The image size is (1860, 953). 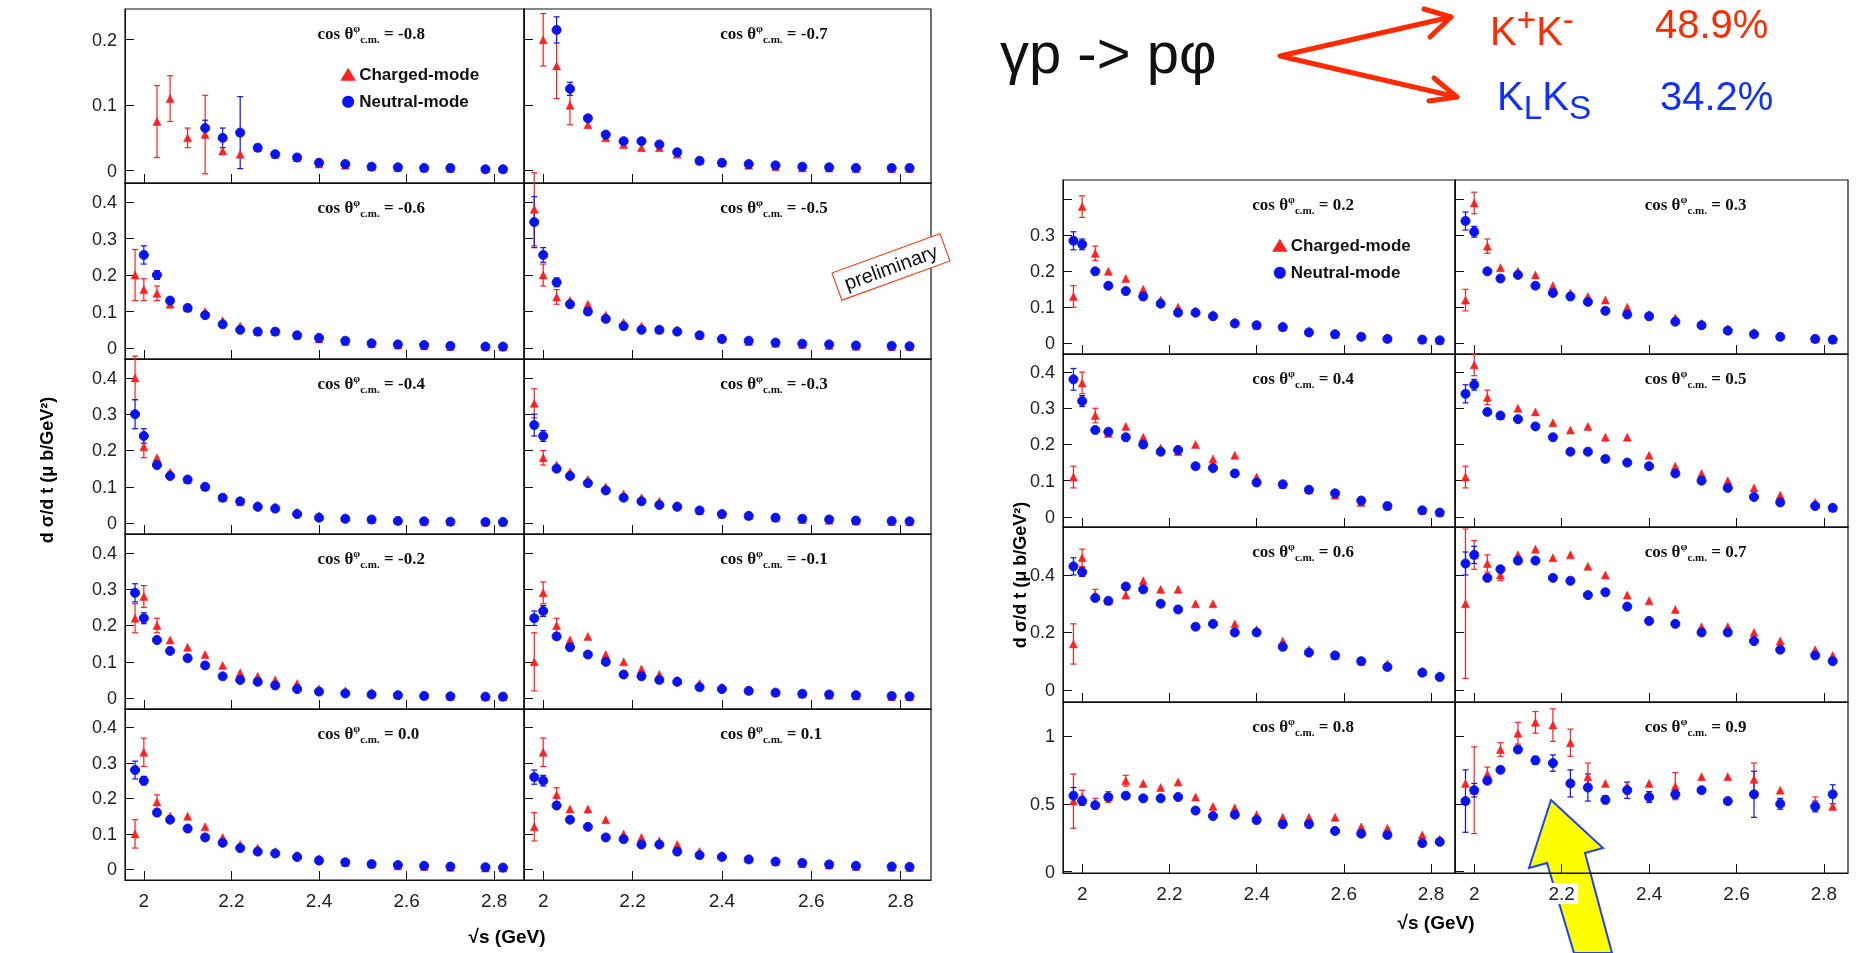 I want to click on text: 48.9%, so click(x=1712, y=24).